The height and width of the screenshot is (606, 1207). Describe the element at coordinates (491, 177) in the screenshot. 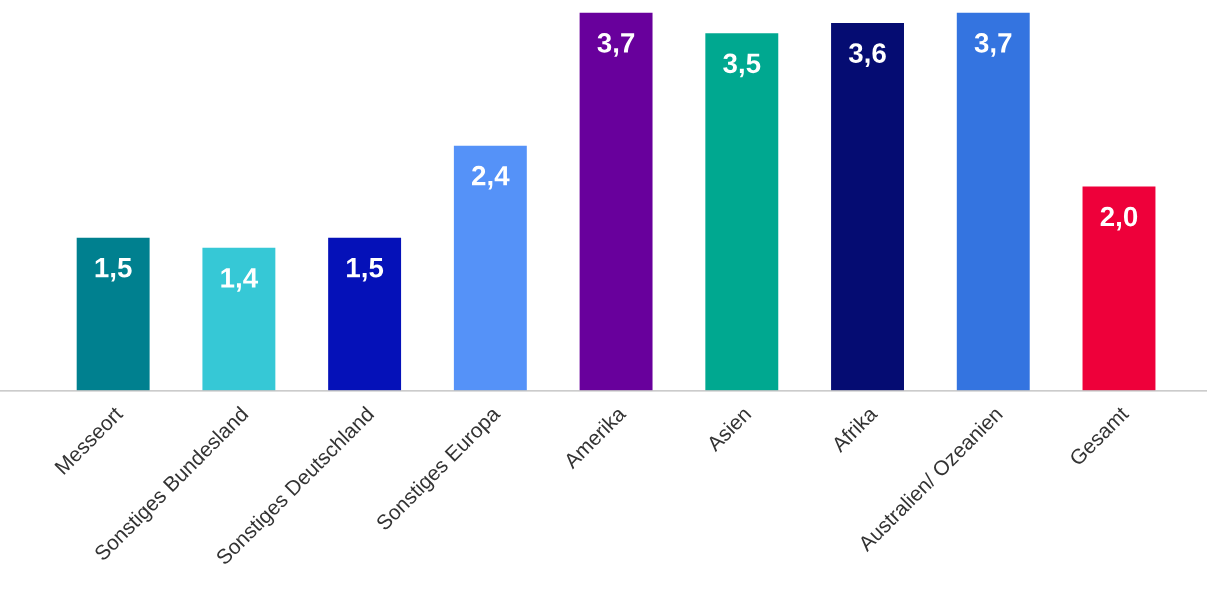

I see `data-label: 2,4` at that location.